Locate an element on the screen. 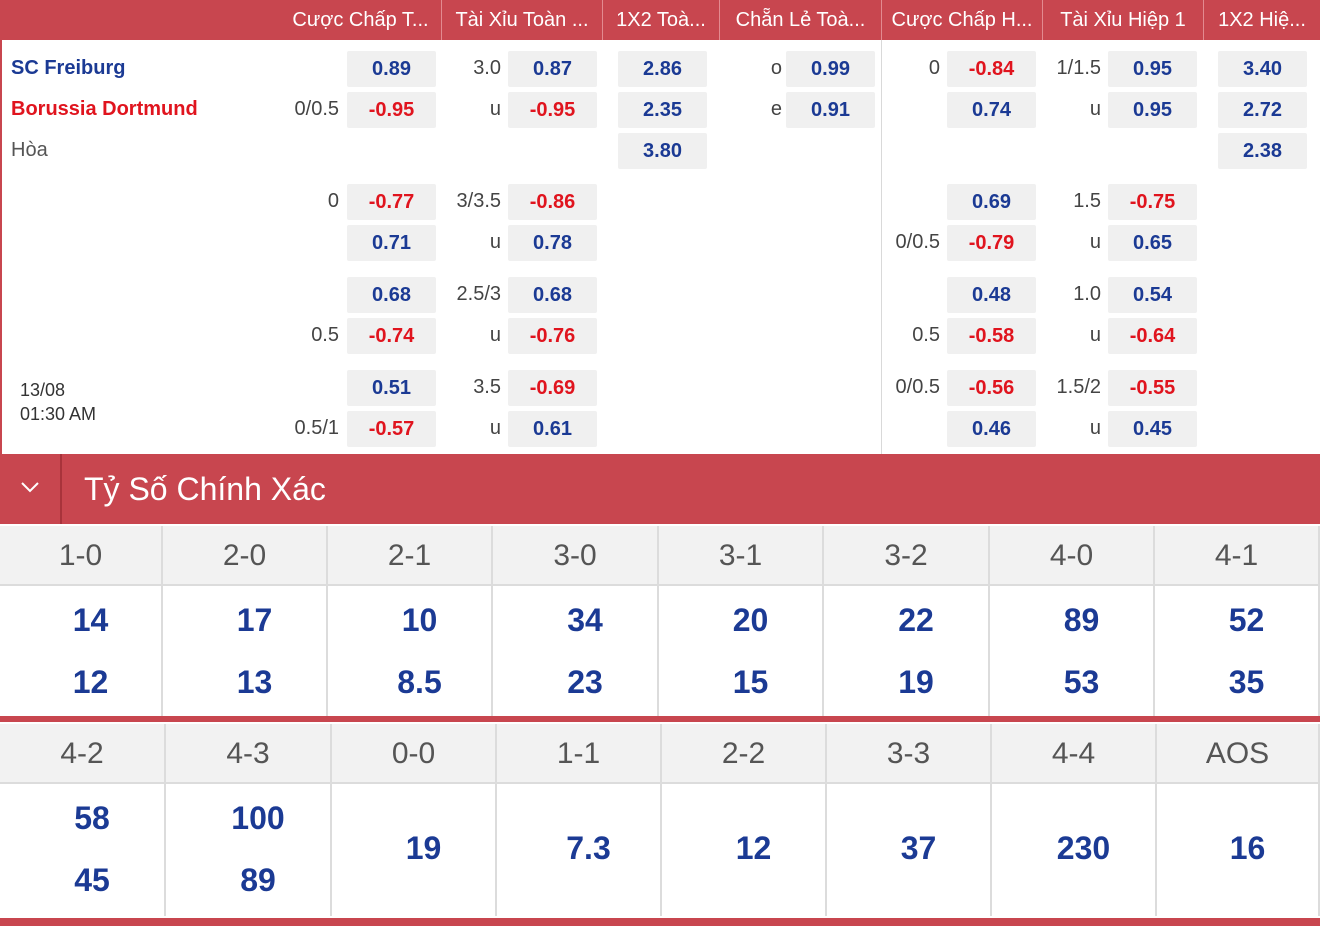 The width and height of the screenshot is (1320, 926). ft-handicap-alt-3-odd-2: -0.57 is located at coordinates (391, 429).